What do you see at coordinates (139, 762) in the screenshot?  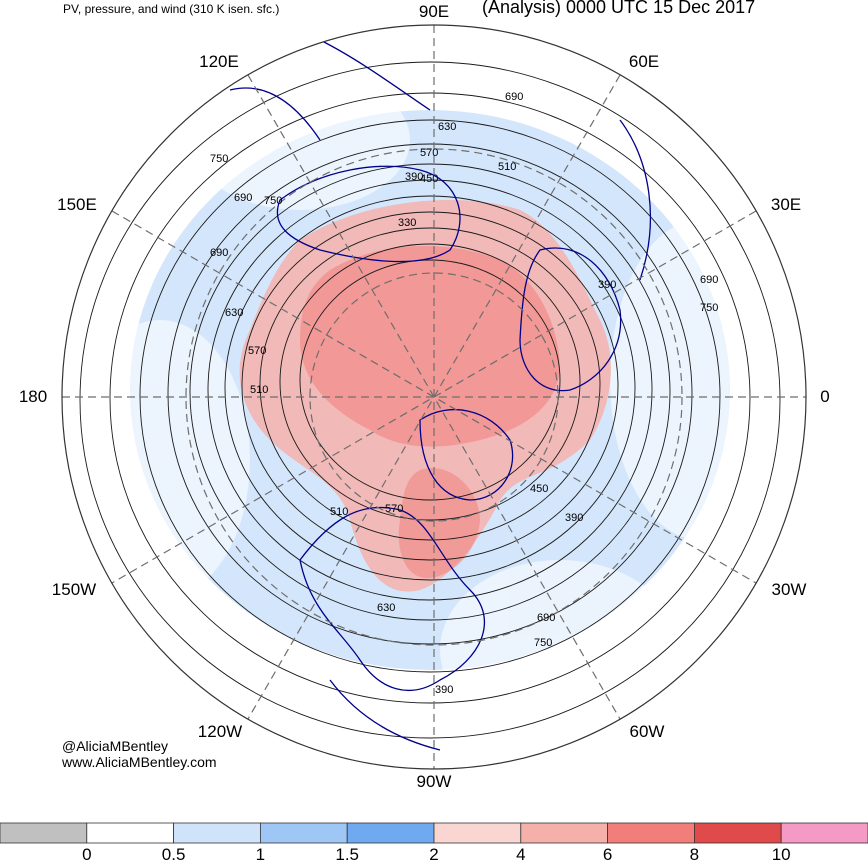 I see `credit-site: www.AliciaMBentley.com` at bounding box center [139, 762].